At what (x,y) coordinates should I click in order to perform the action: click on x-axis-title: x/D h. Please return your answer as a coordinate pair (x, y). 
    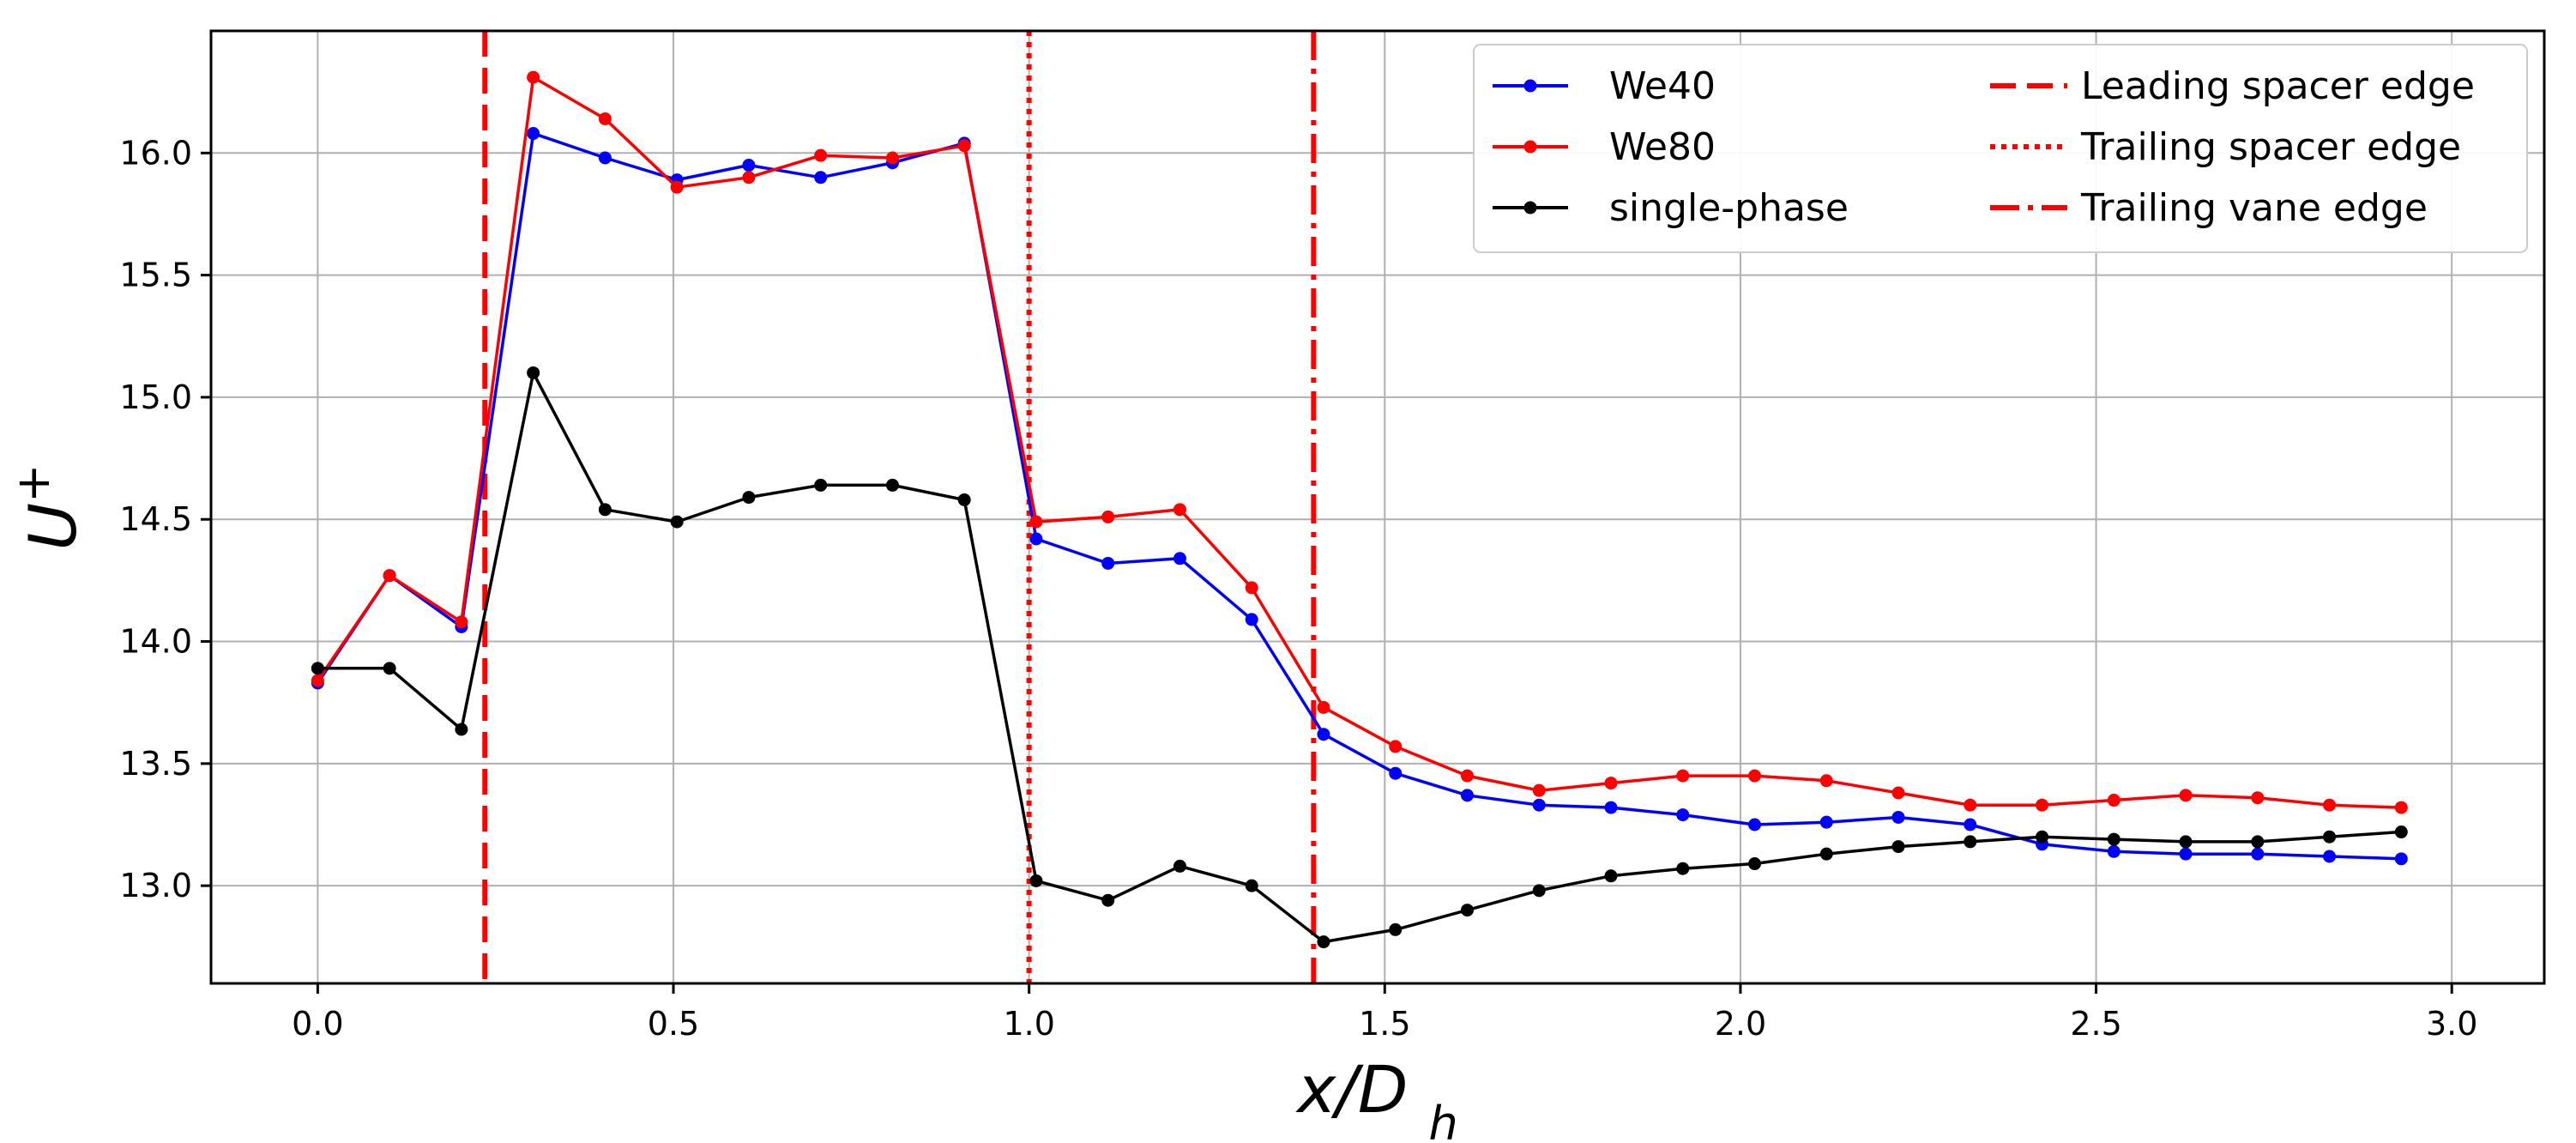
    Looking at the image, I should click on (1376, 1095).